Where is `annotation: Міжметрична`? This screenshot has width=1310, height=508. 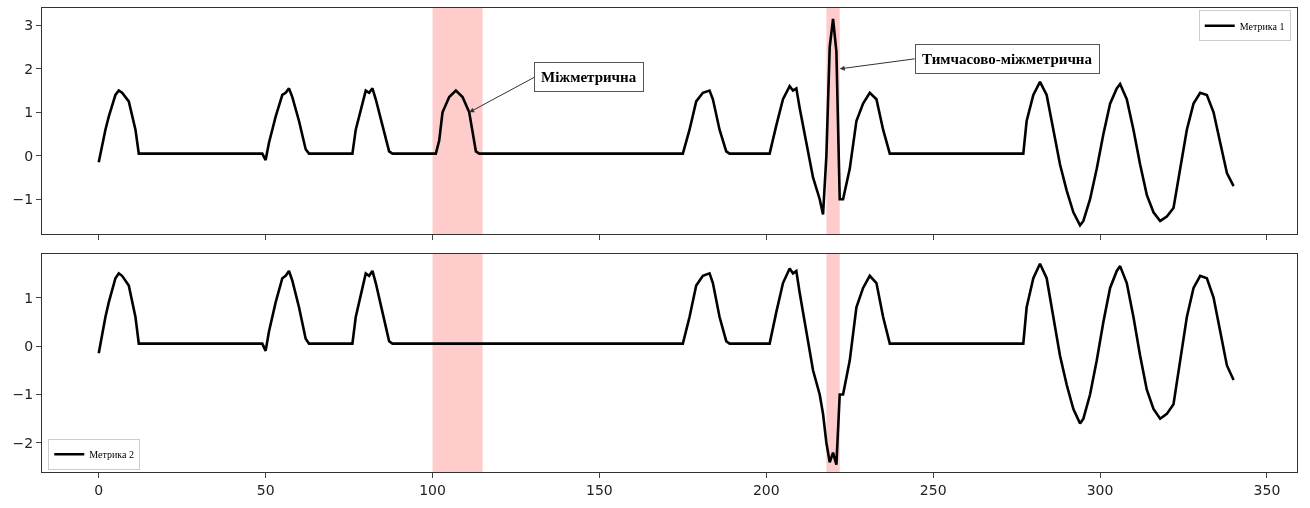 annotation: Міжметрична is located at coordinates (589, 77).